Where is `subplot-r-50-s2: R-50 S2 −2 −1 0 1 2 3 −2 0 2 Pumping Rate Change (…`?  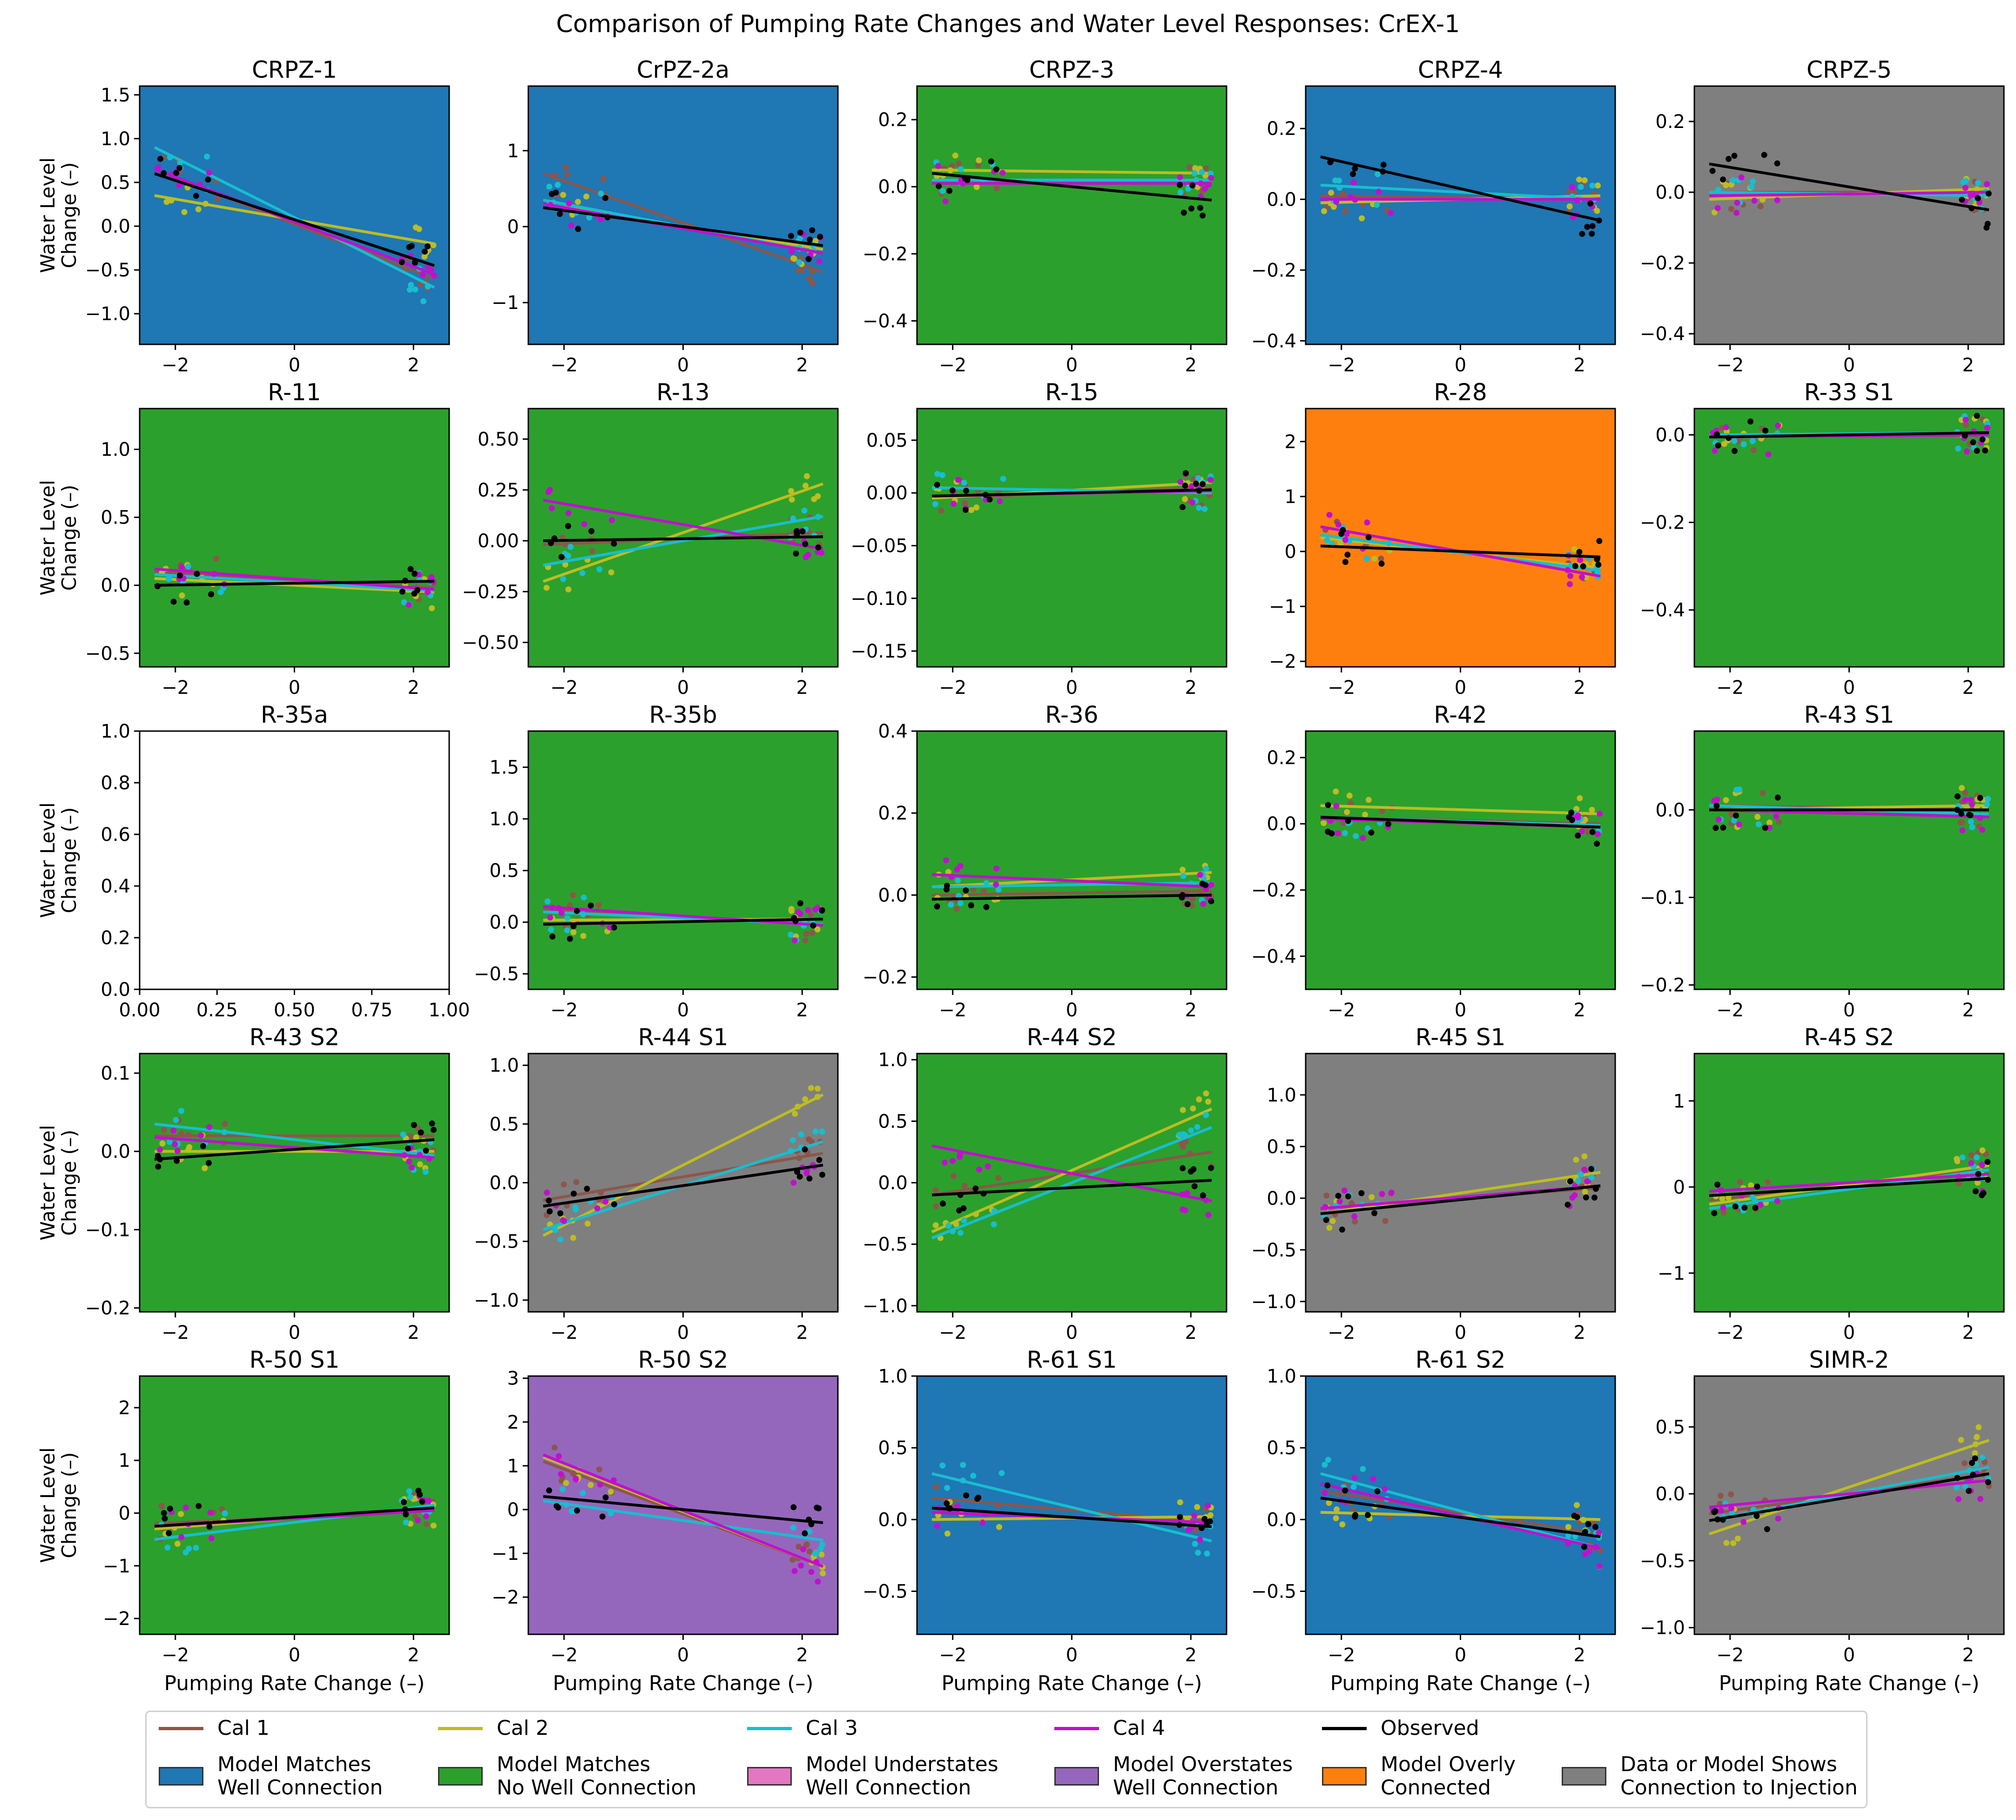 subplot-r-50-s2: R-50 S2 −2 −1 0 1 2 3 −2 0 2 Pumping Rate Change (… is located at coordinates (665, 1520).